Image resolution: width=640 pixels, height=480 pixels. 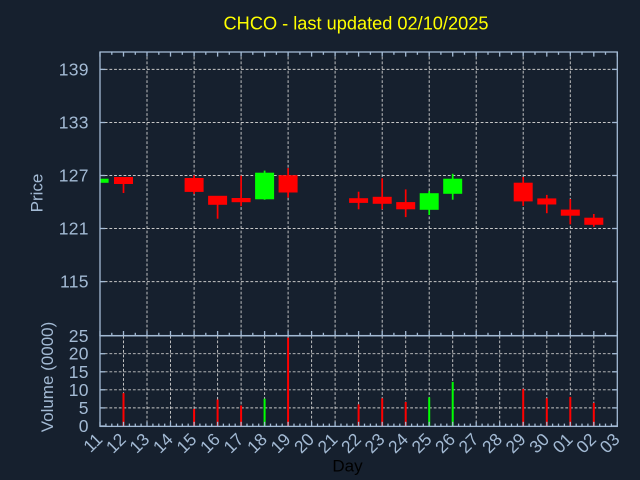 What do you see at coordinates (74, 282) in the screenshot?
I see `svg-text: 115` at bounding box center [74, 282].